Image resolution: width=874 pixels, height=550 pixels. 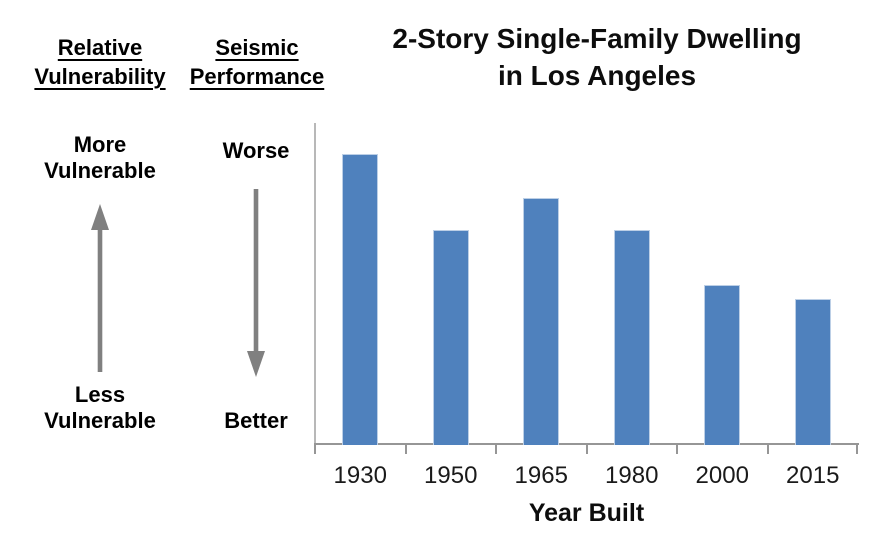 What do you see at coordinates (100, 62) in the screenshot?
I see `relative-vulnerability-header: Relative Vulnerability` at bounding box center [100, 62].